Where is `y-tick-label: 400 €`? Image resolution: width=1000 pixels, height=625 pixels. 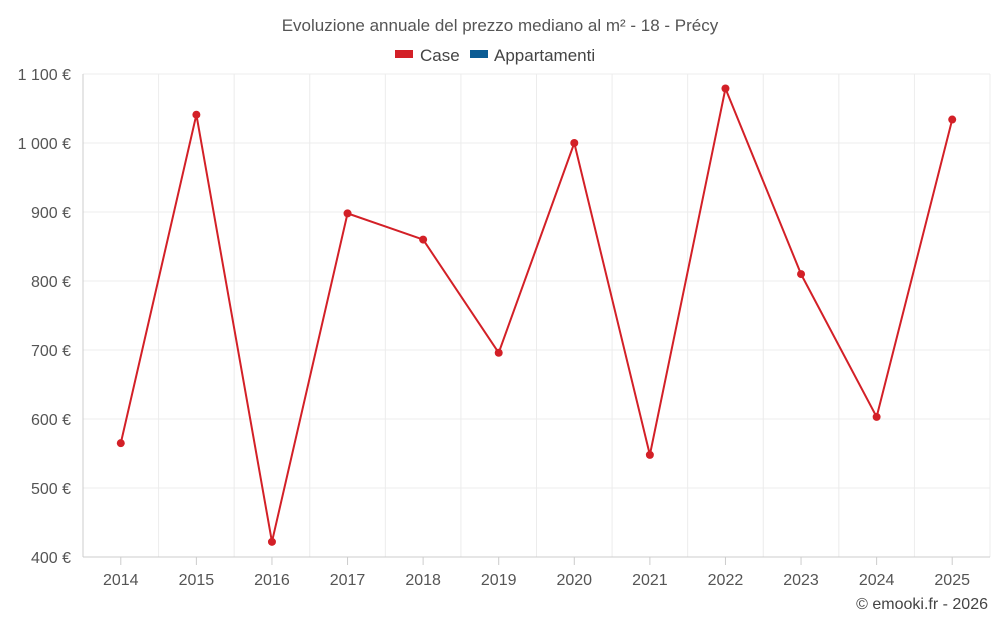 y-tick-label: 400 € is located at coordinates (51, 558).